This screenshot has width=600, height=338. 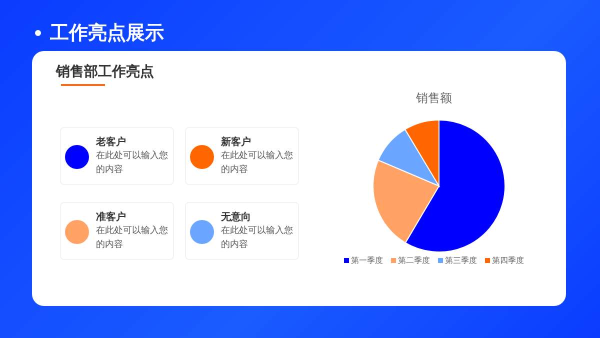 I want to click on legend-label: 第四季度, so click(x=507, y=260).